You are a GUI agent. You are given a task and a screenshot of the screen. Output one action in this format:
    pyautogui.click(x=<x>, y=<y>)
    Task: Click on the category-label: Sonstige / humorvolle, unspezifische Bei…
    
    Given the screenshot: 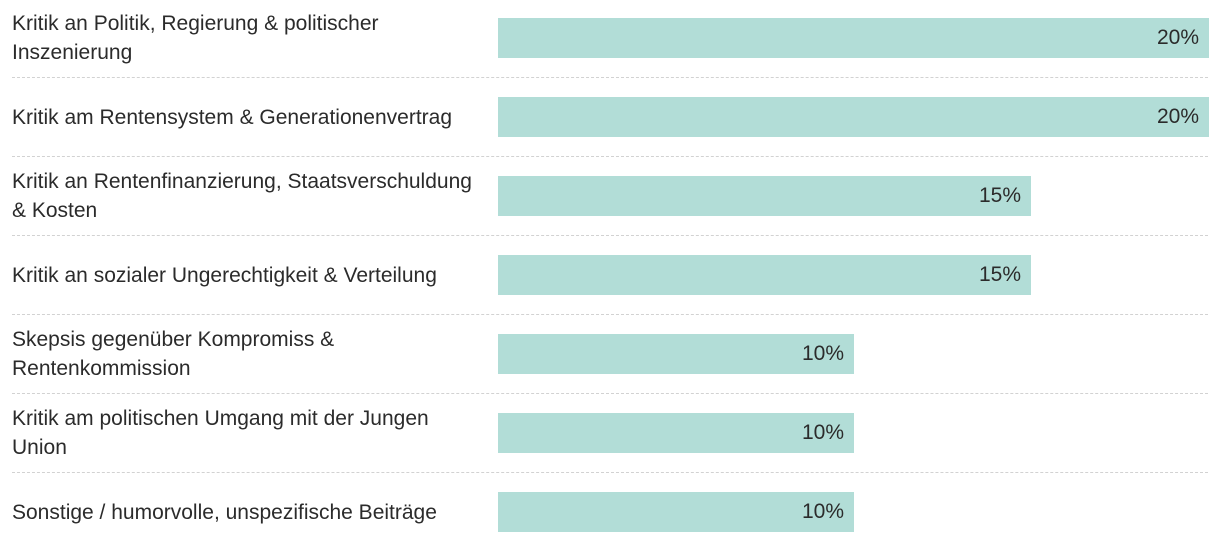 What is the action you would take?
    pyautogui.click(x=224, y=512)
    